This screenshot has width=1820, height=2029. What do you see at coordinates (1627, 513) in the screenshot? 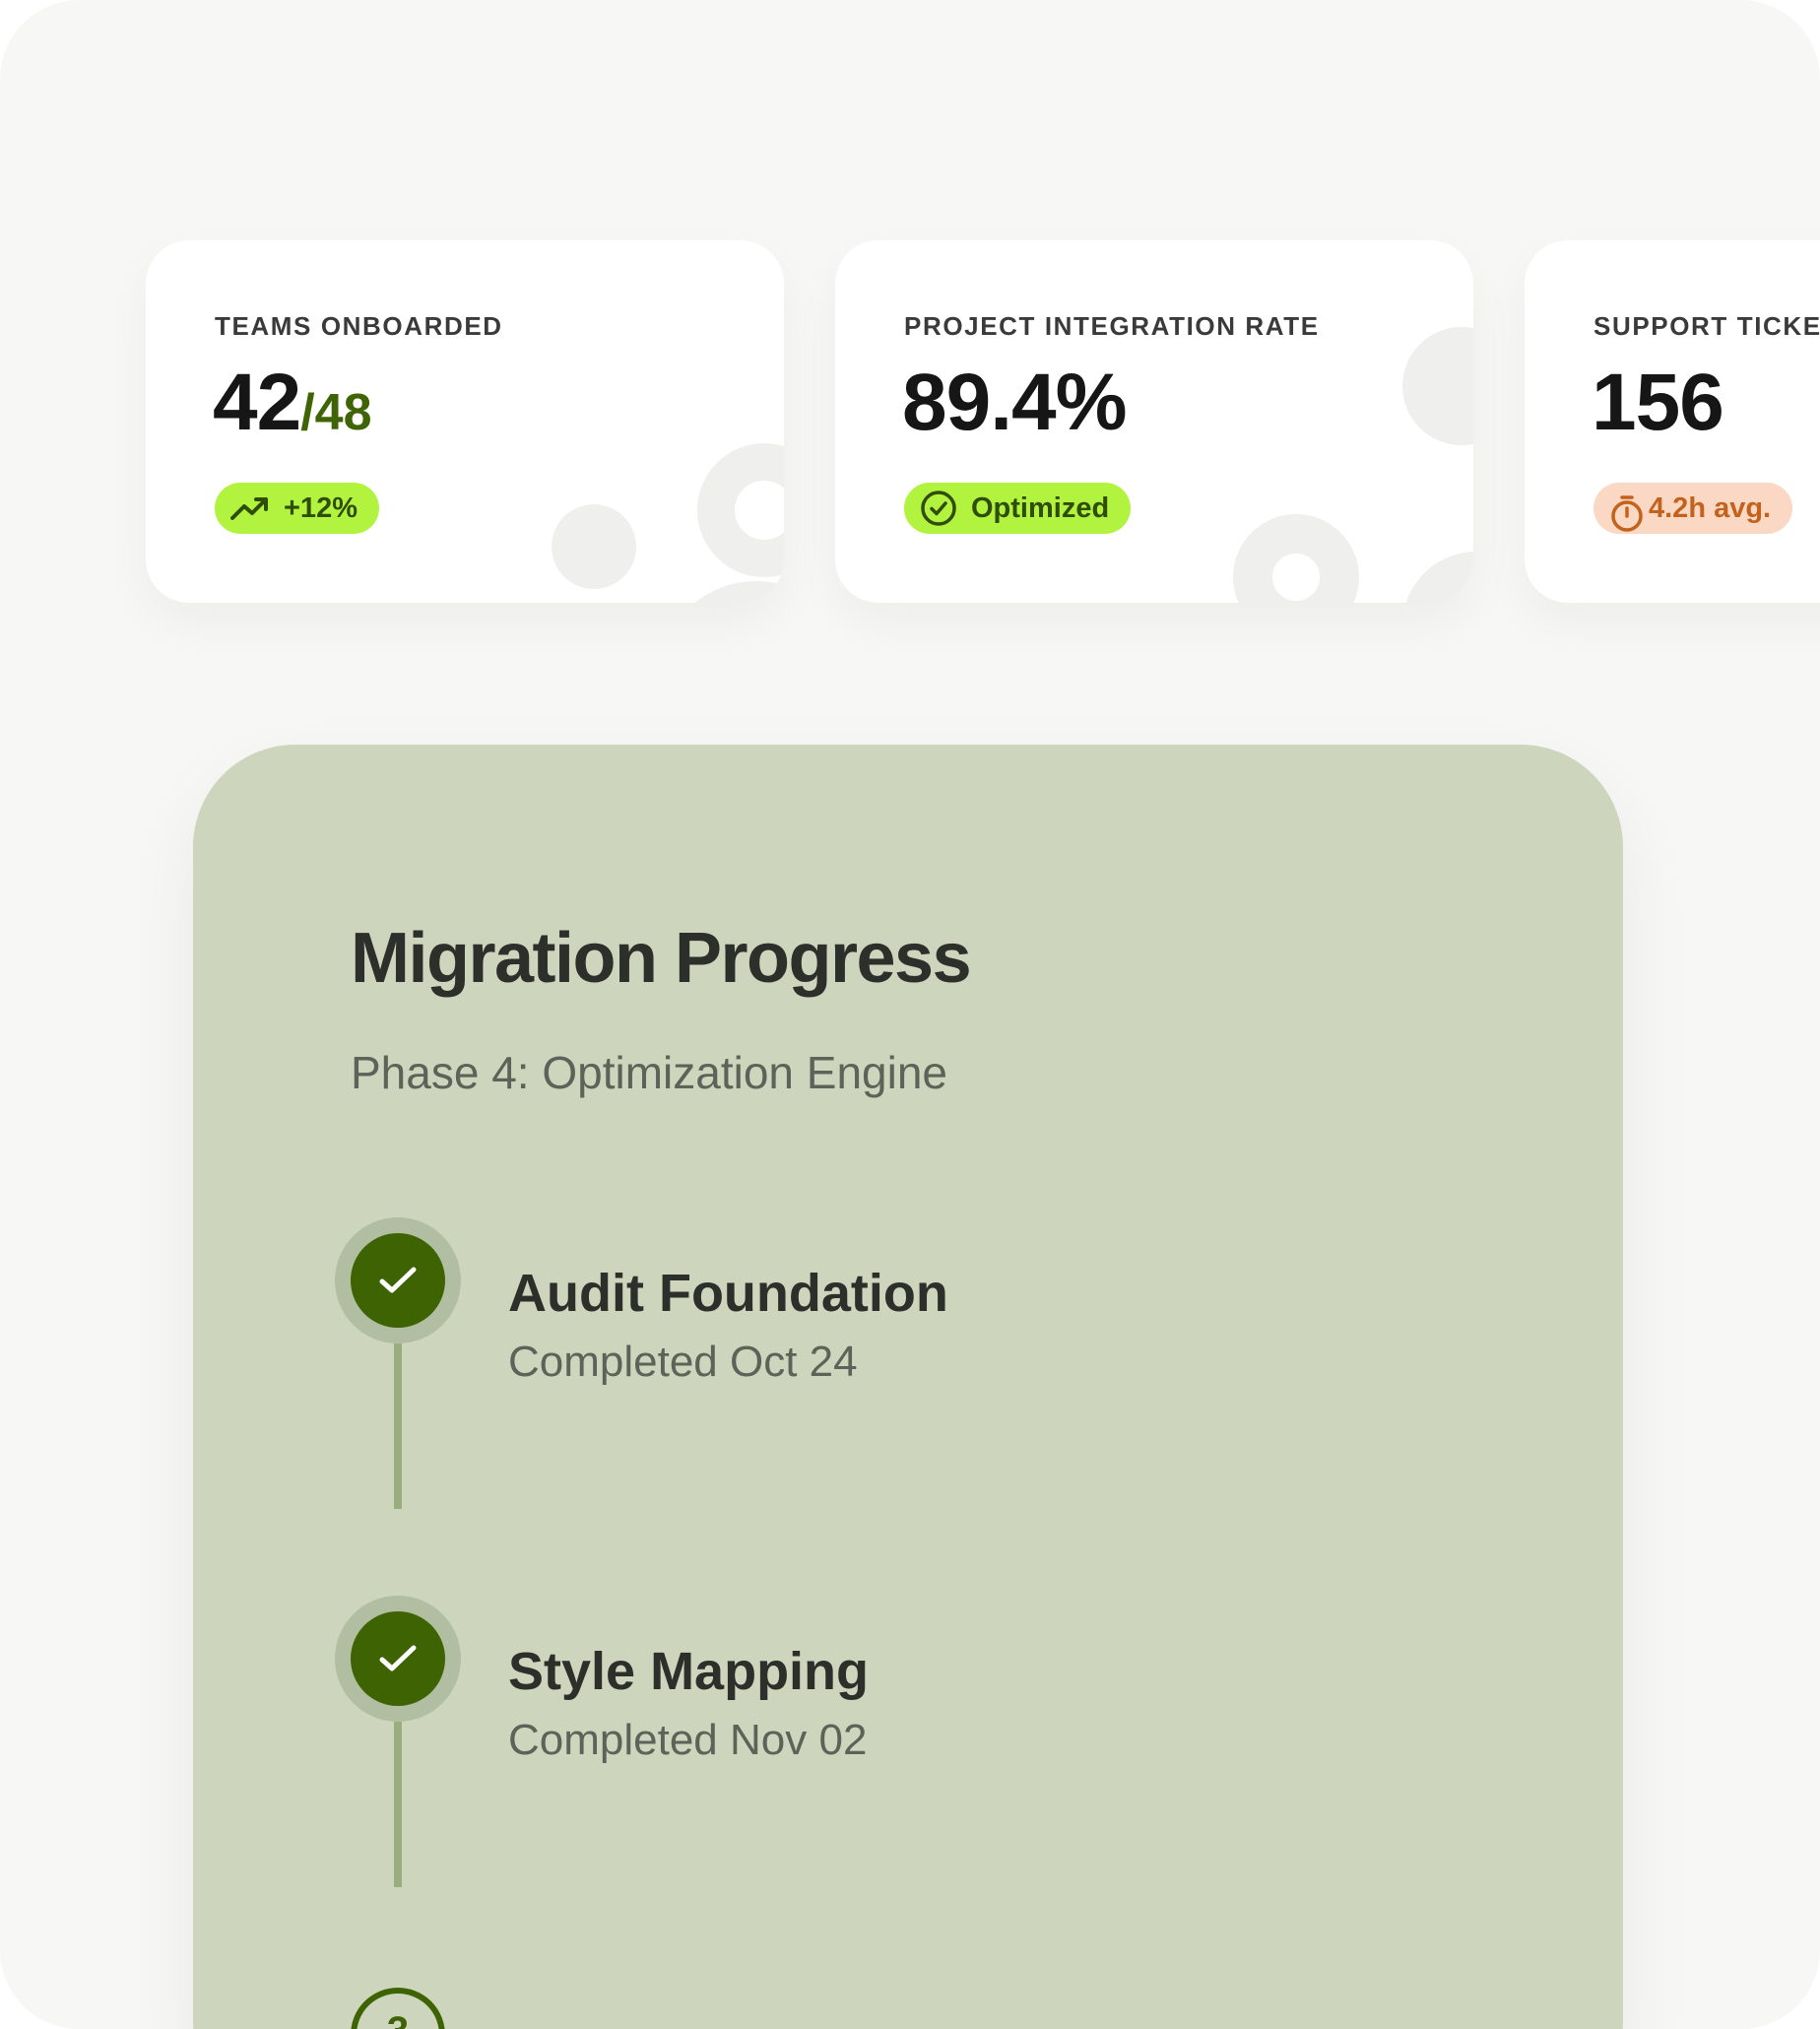
I see `stopwatch-icon` at bounding box center [1627, 513].